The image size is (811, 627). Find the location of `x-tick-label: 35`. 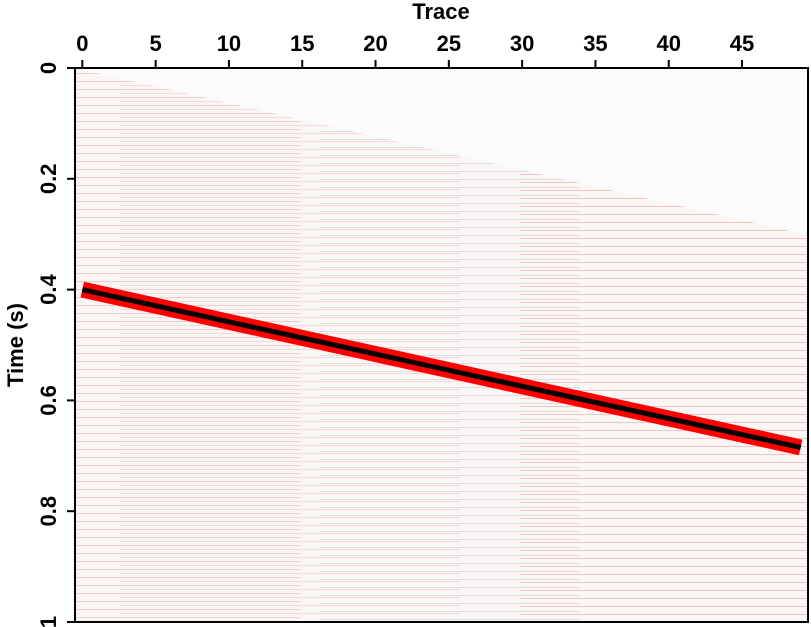

x-tick-label: 35 is located at coordinates (595, 43).